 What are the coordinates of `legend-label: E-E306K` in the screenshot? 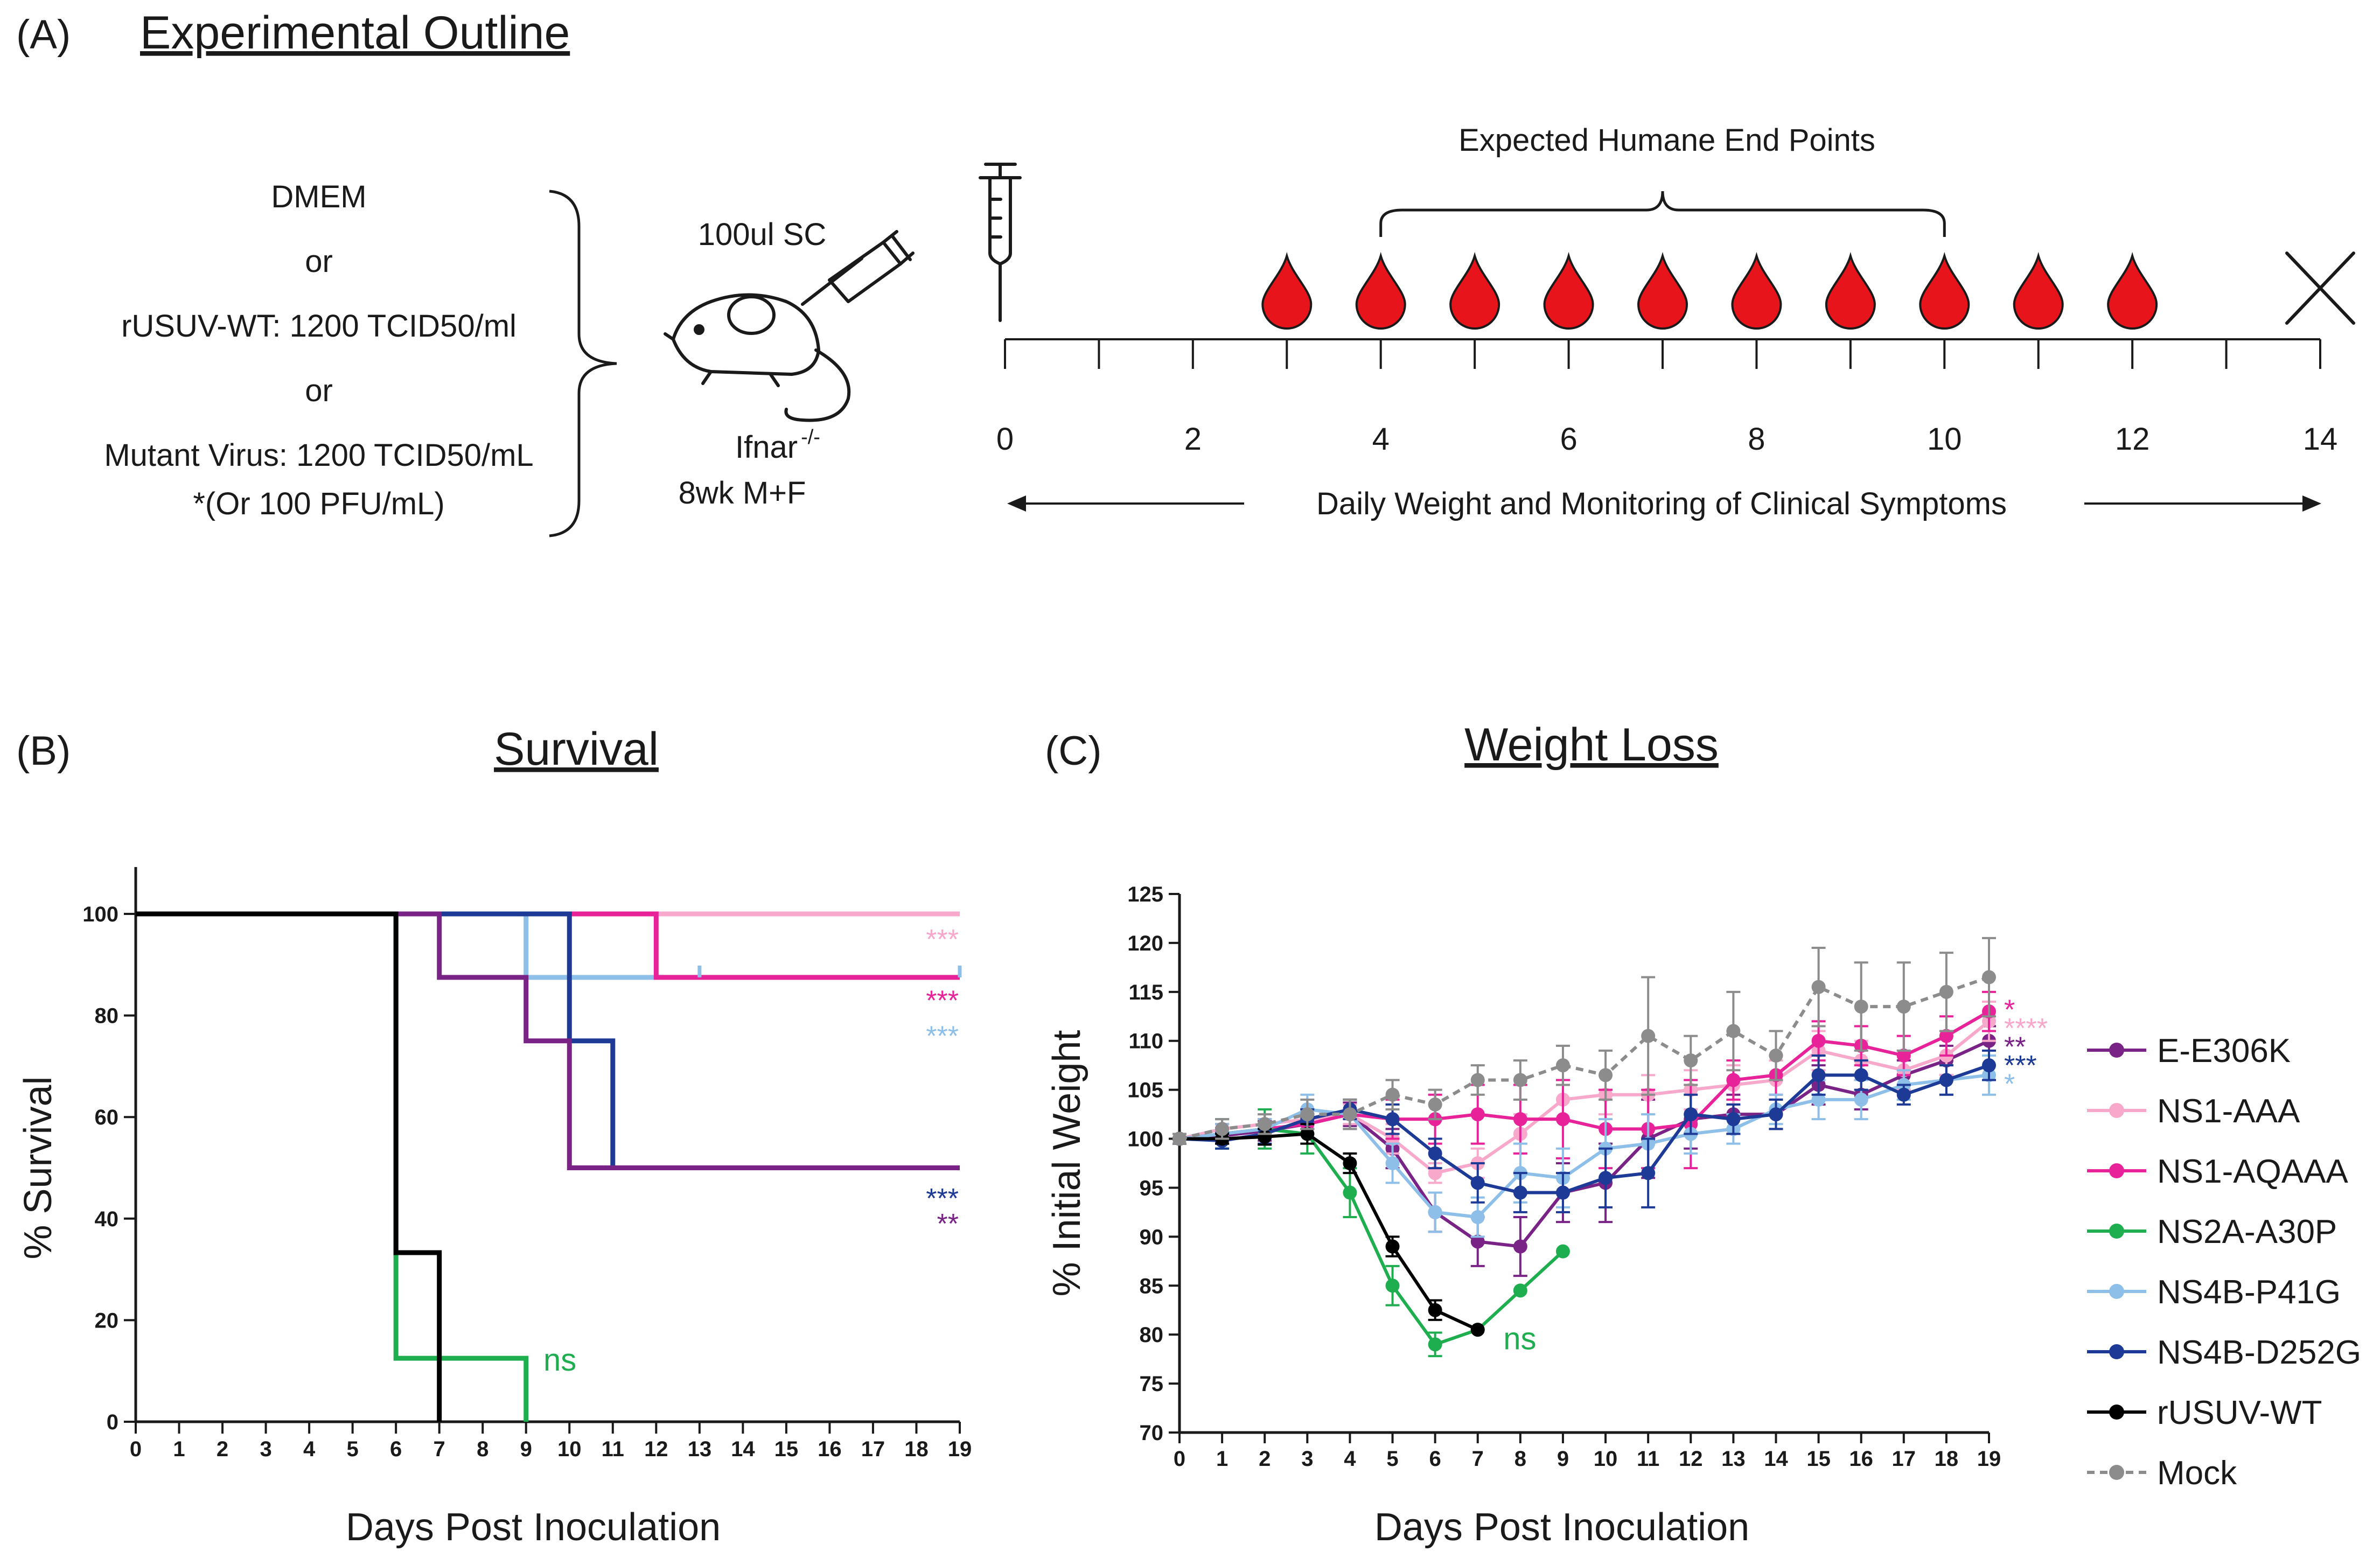 It's located at (2224, 1051).